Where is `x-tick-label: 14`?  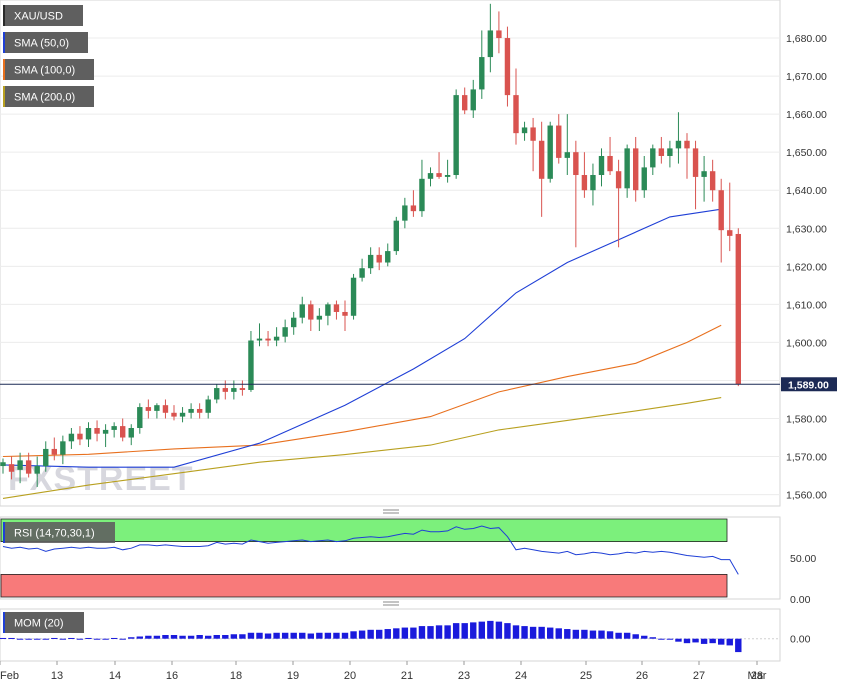 x-tick-label: 14 is located at coordinates (115, 676).